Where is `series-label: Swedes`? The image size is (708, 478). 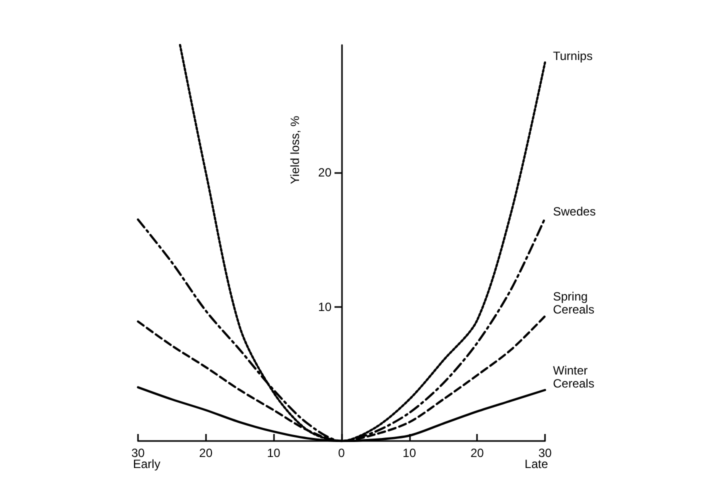
series-label: Swedes is located at coordinates (574, 211).